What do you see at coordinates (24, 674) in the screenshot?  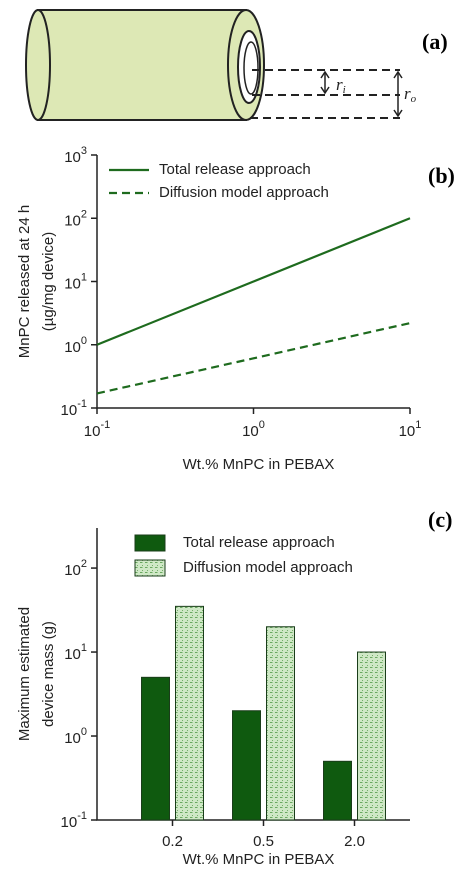 I see `y-axis-label: Maximum estimated` at bounding box center [24, 674].